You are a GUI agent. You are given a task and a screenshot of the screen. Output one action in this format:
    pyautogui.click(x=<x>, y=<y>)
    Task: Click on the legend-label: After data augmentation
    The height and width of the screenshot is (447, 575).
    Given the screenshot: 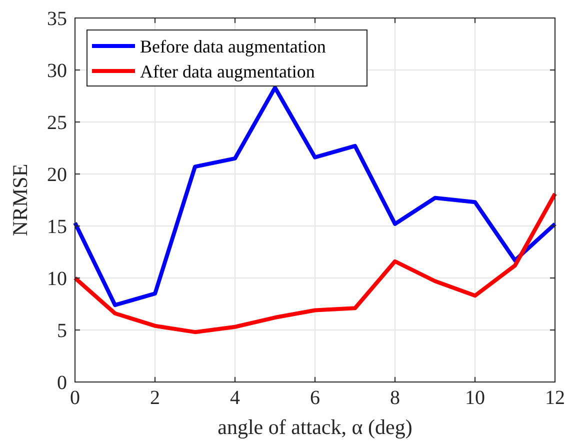 What is the action you would take?
    pyautogui.click(x=227, y=71)
    